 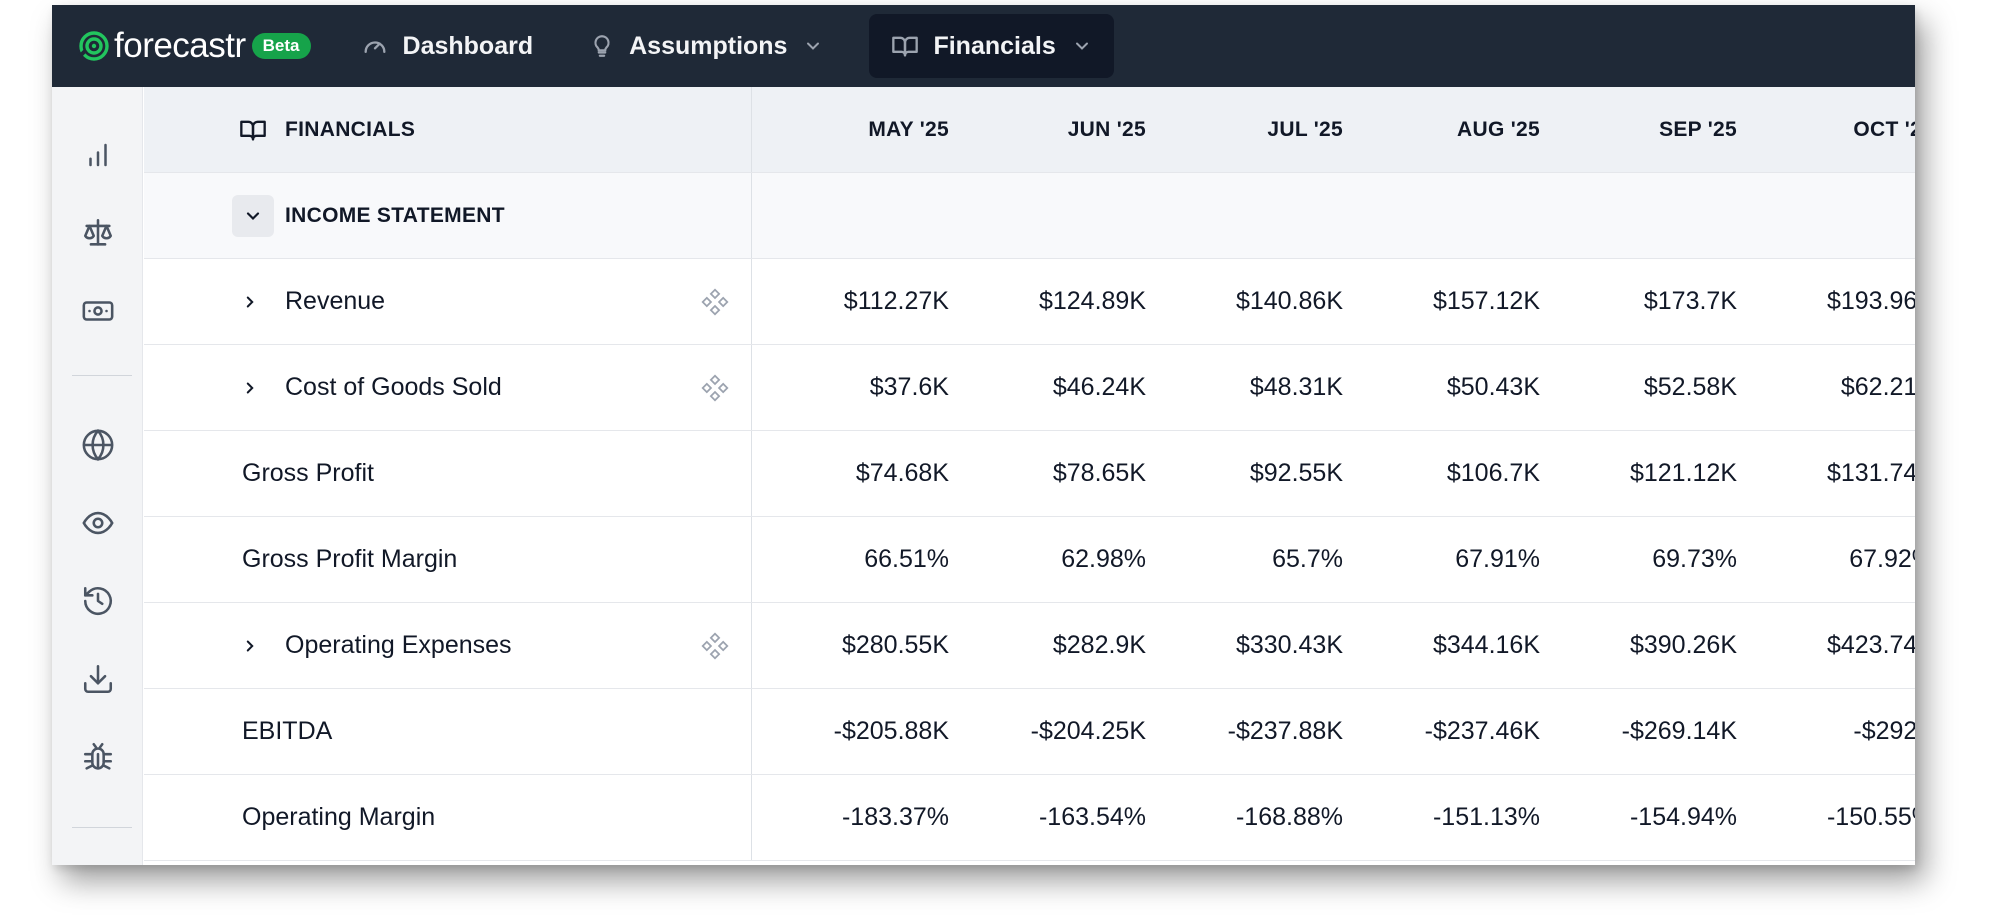 What do you see at coordinates (253, 130) in the screenshot?
I see `book-open-icon` at bounding box center [253, 130].